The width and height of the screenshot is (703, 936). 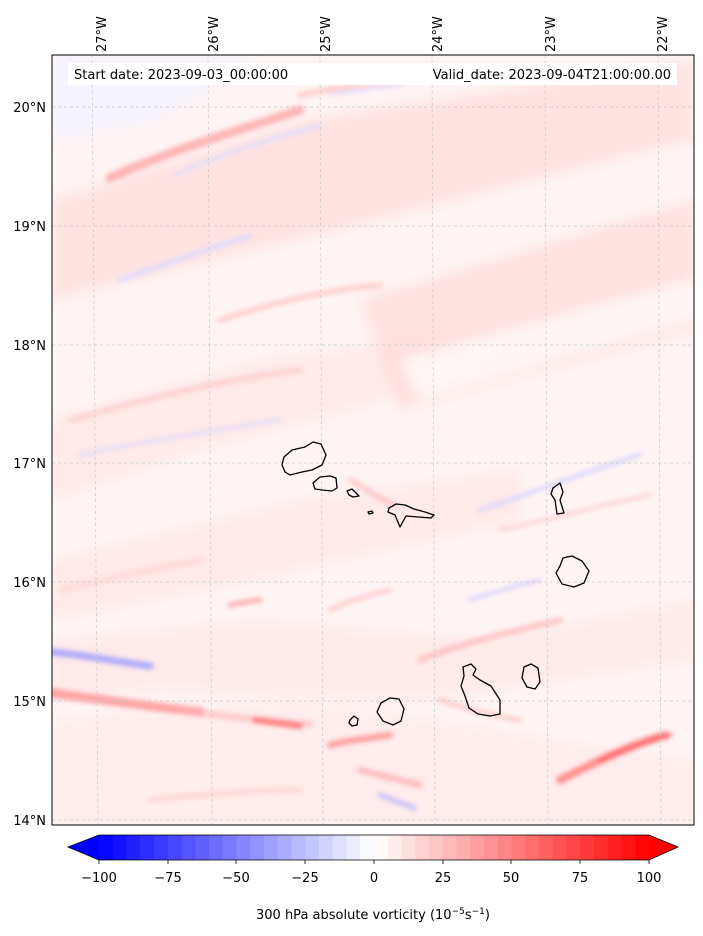 I want to click on lat-label-19n: 19°N, so click(x=29, y=227).